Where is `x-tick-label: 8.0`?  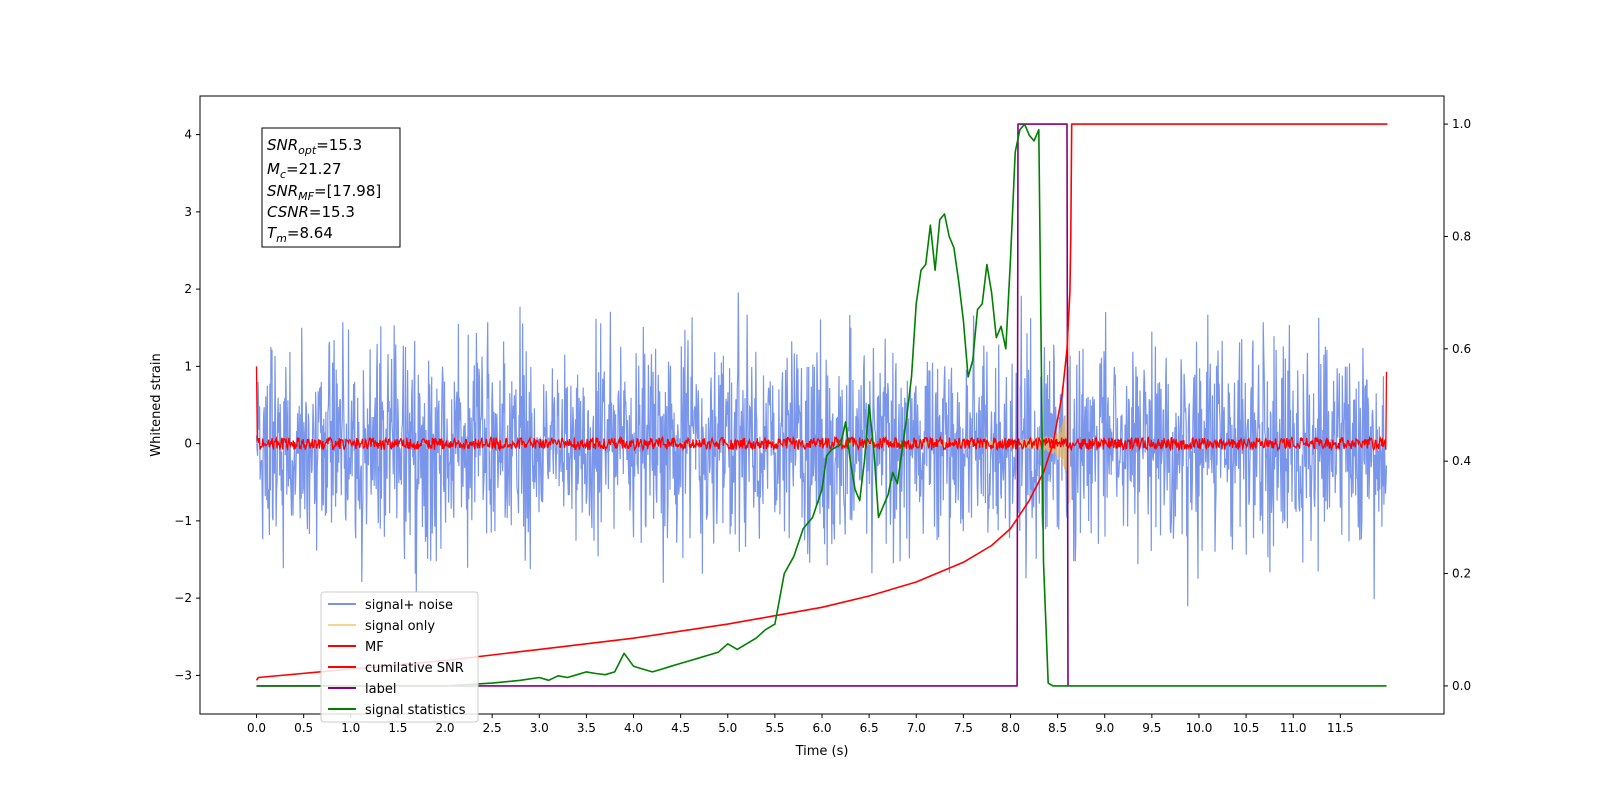 x-tick-label: 8.0 is located at coordinates (1010, 728).